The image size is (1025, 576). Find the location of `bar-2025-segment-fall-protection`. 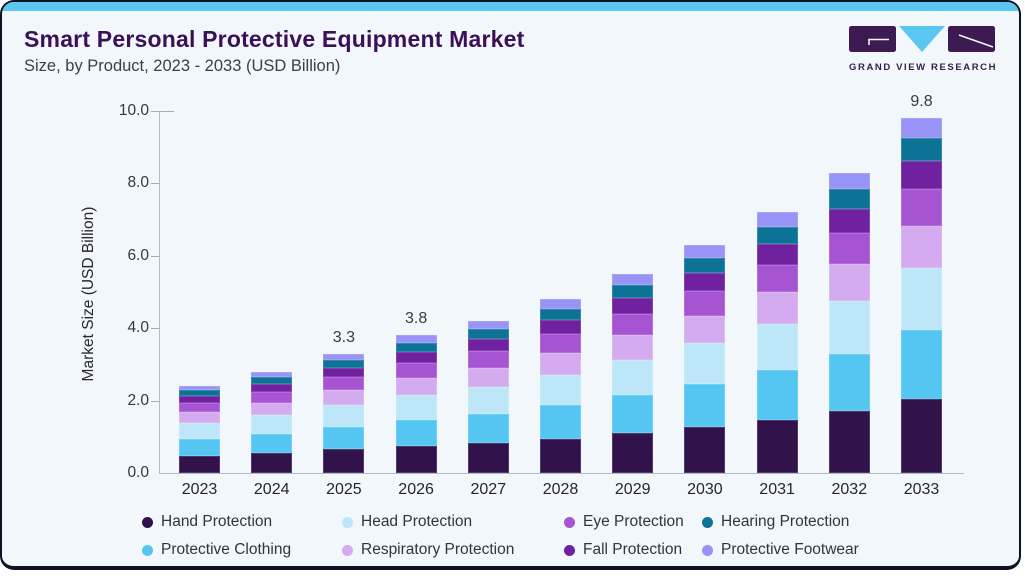

bar-2025-segment-fall-protection is located at coordinates (344, 372).